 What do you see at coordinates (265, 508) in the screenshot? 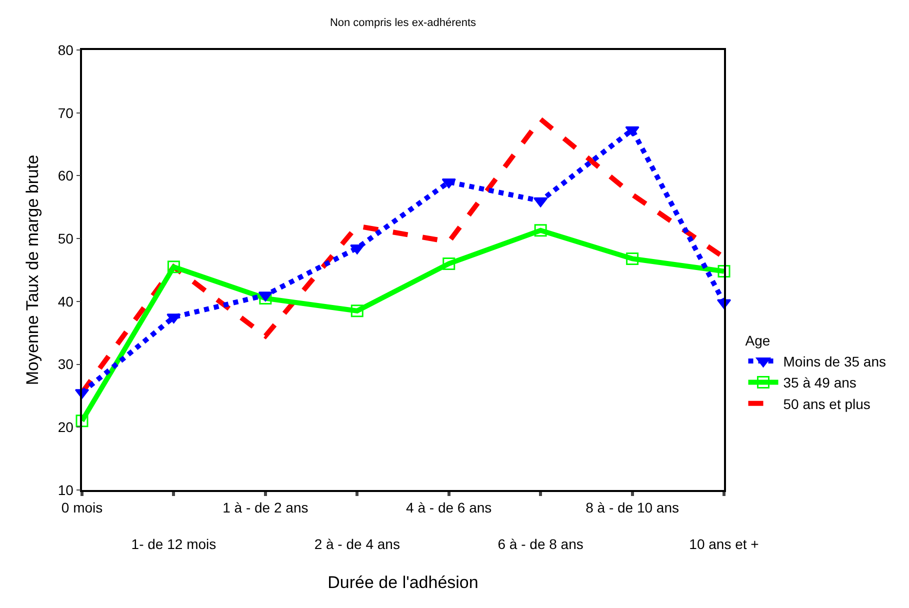
I see `x-tick-label: 1 à - de 2 ans` at bounding box center [265, 508].